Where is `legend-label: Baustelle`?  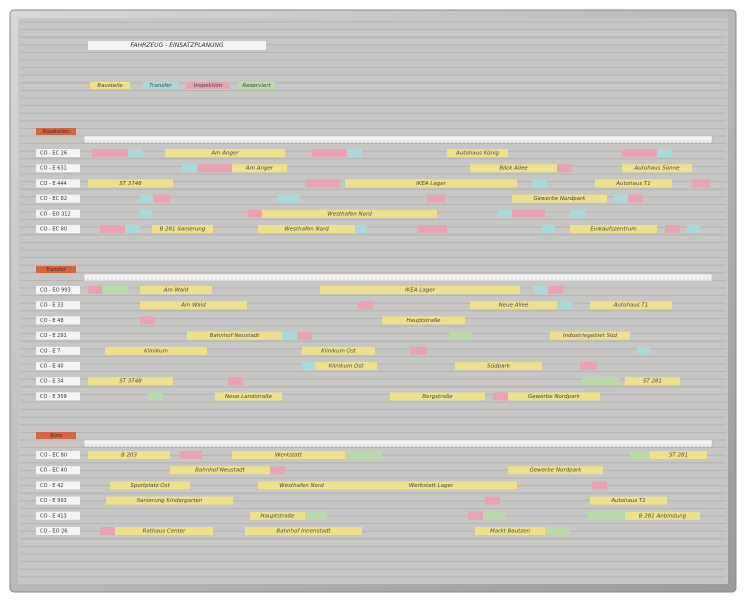
legend-label: Baustelle is located at coordinates (110, 86).